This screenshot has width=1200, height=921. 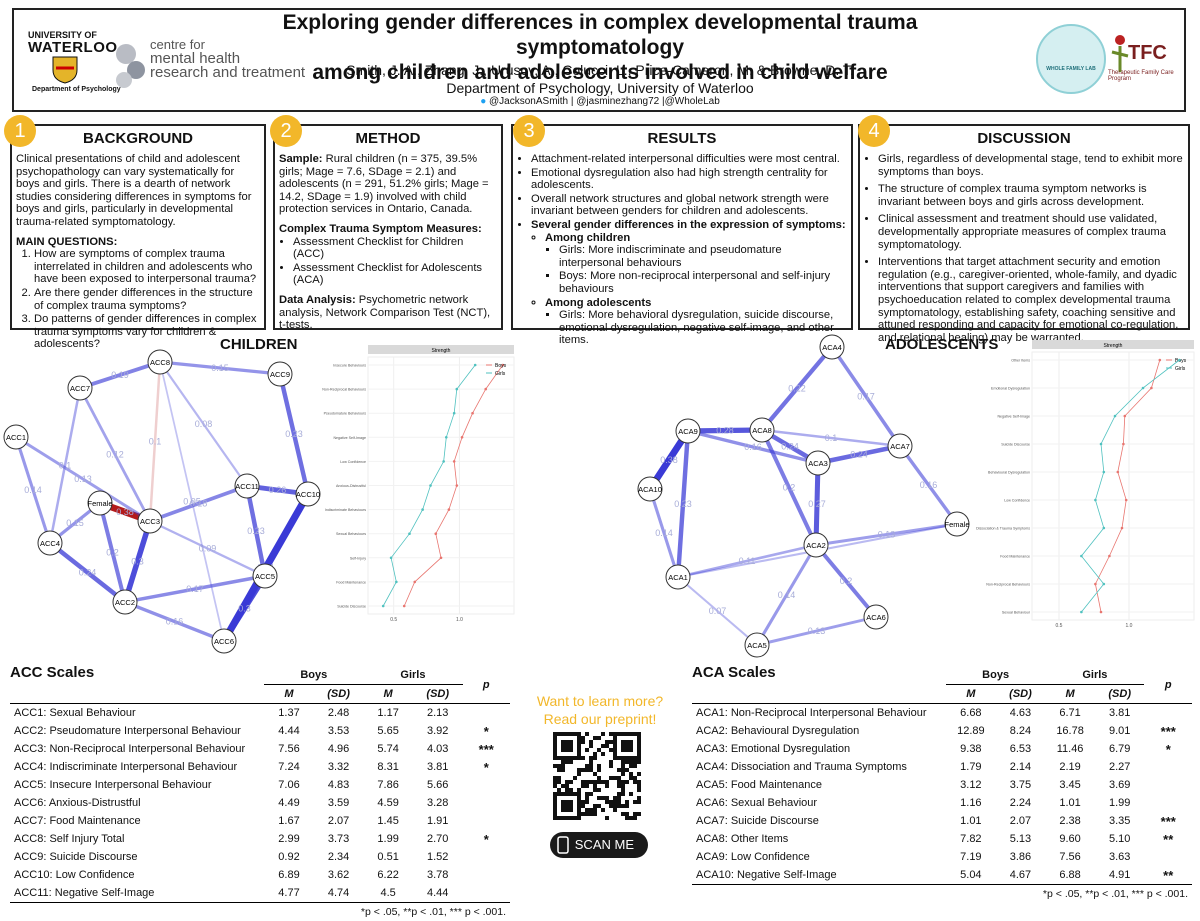 I want to click on node-label: ACA9, so click(x=688, y=431).